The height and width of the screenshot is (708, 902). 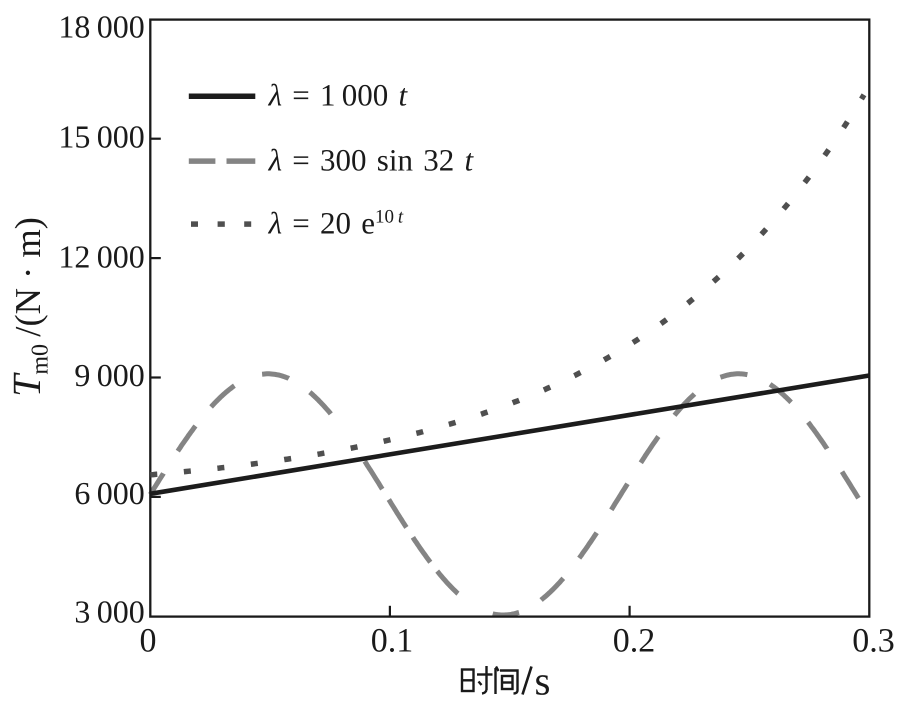 I want to click on svg-text: 6 000, so click(x=109, y=493).